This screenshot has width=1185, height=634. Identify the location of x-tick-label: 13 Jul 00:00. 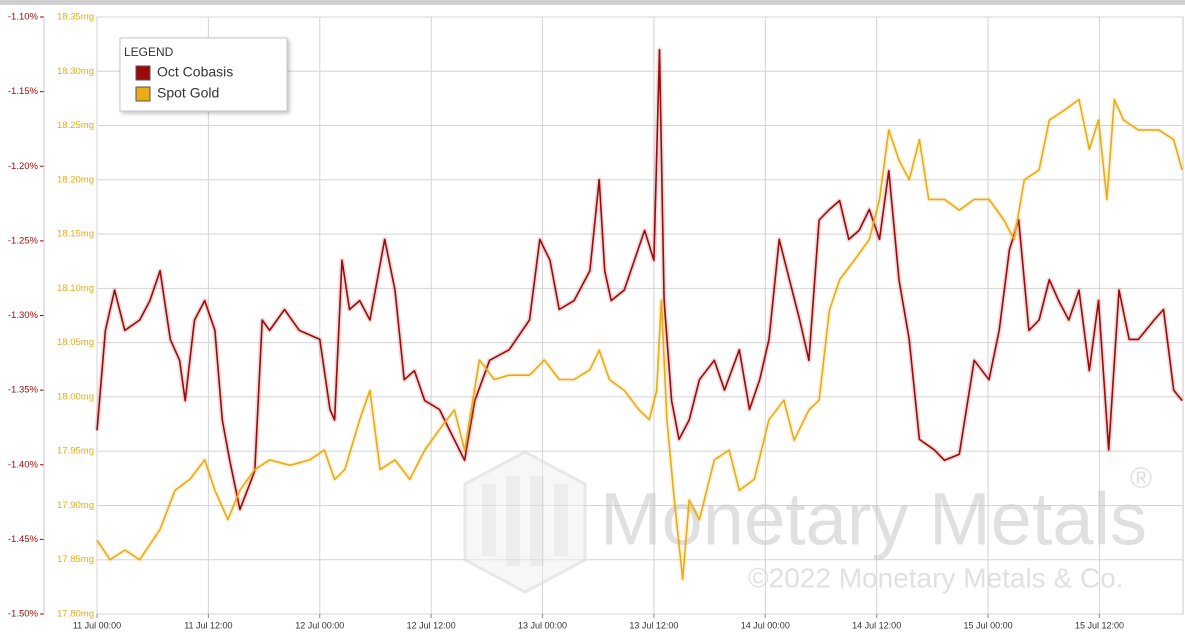
(542, 625).